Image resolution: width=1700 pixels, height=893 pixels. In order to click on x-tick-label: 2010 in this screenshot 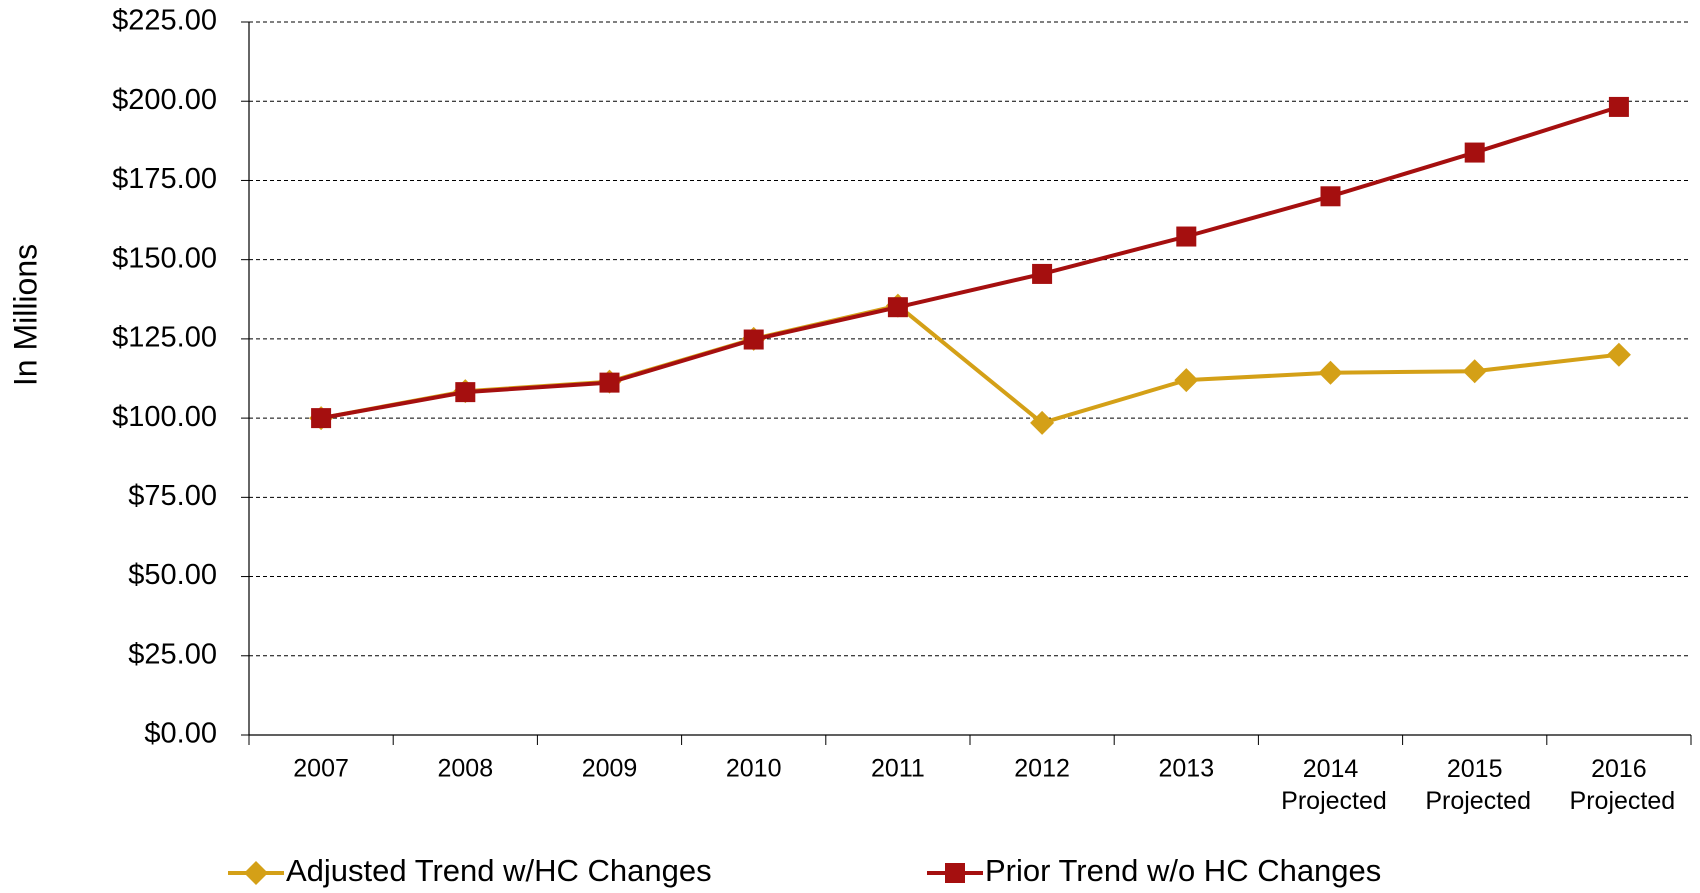, I will do `click(754, 769)`.